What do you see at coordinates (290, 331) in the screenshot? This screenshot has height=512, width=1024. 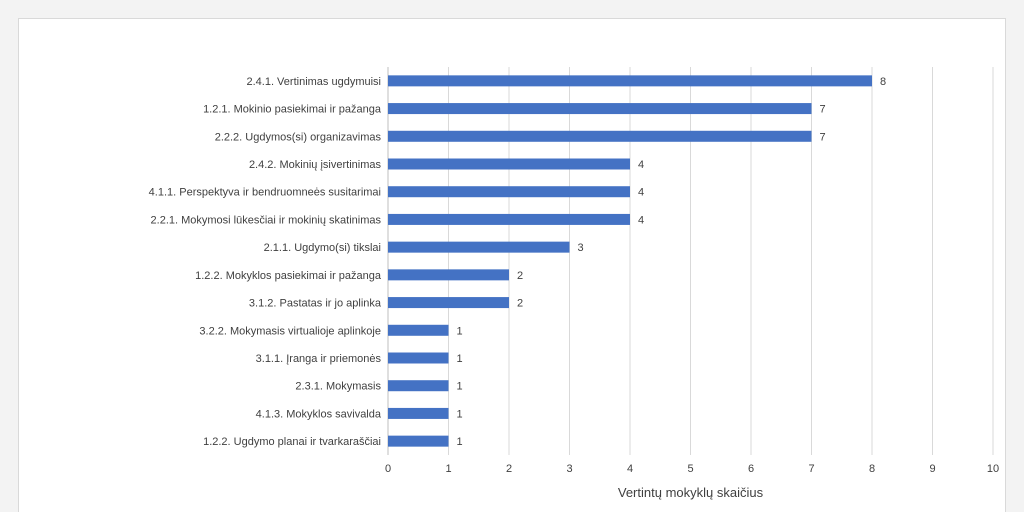 I see `category-label: 3.2.2. Mokymasis virtualioje aplinkoje` at bounding box center [290, 331].